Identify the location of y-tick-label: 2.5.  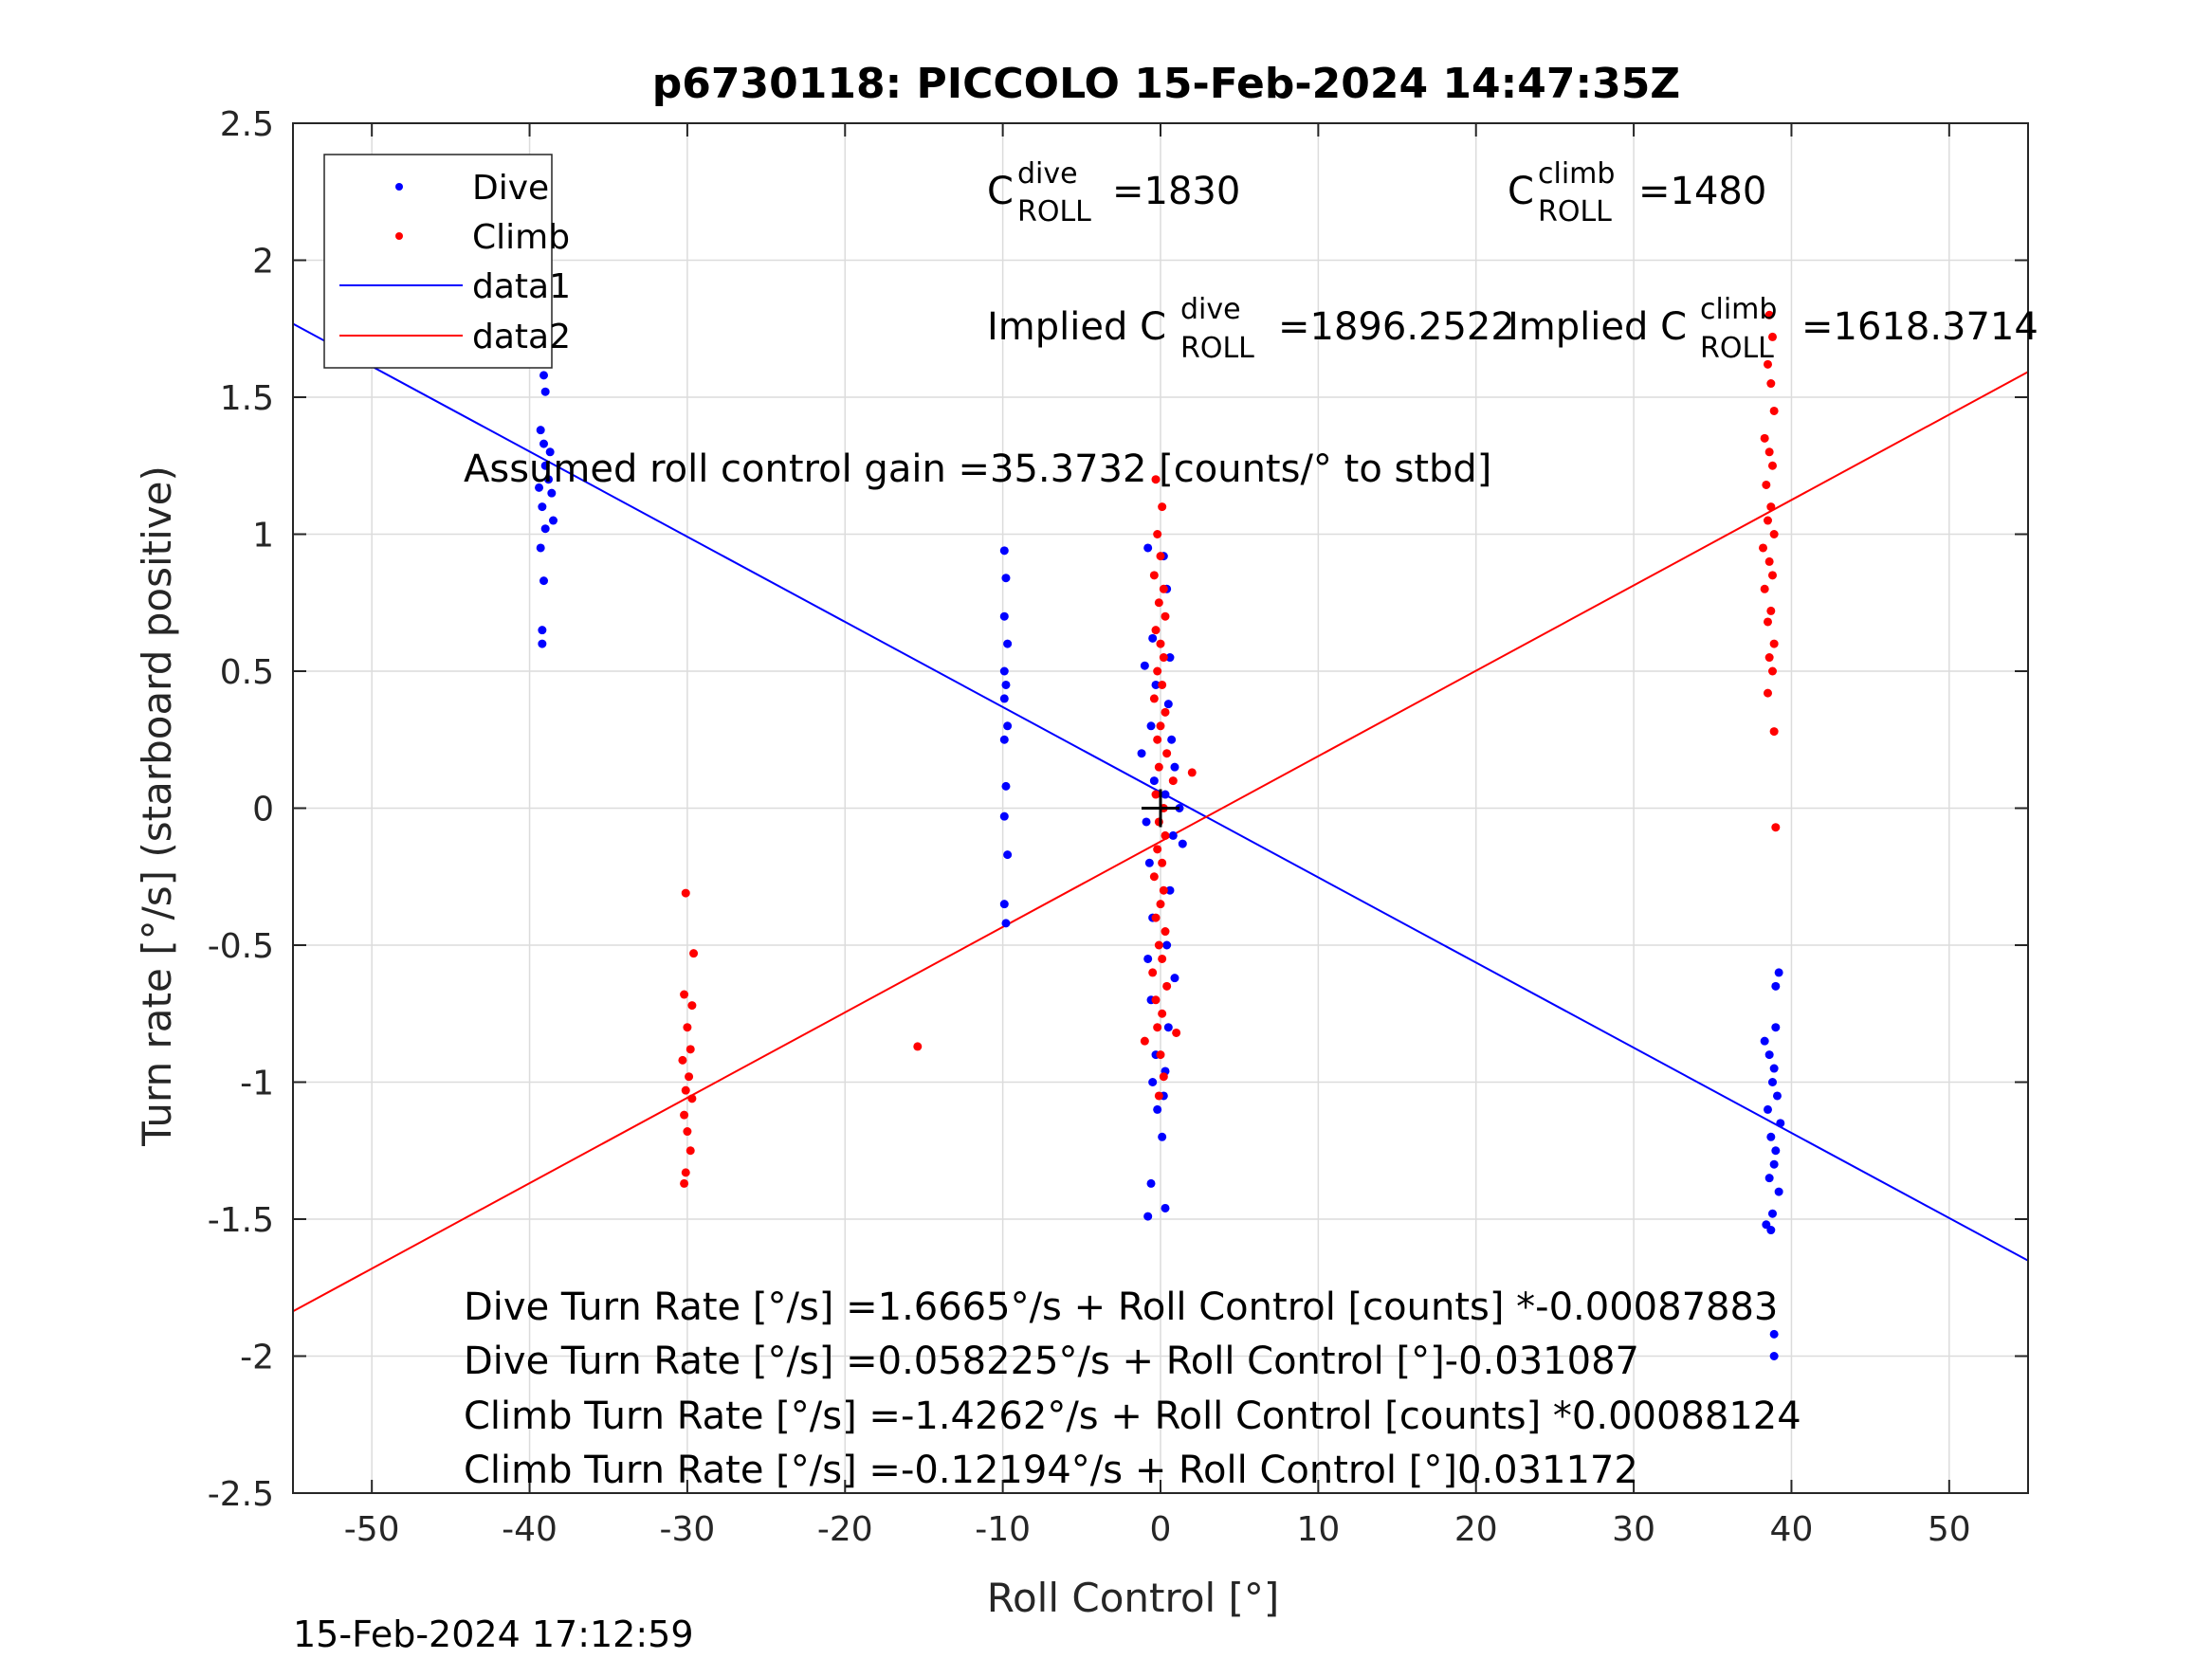
(247, 124).